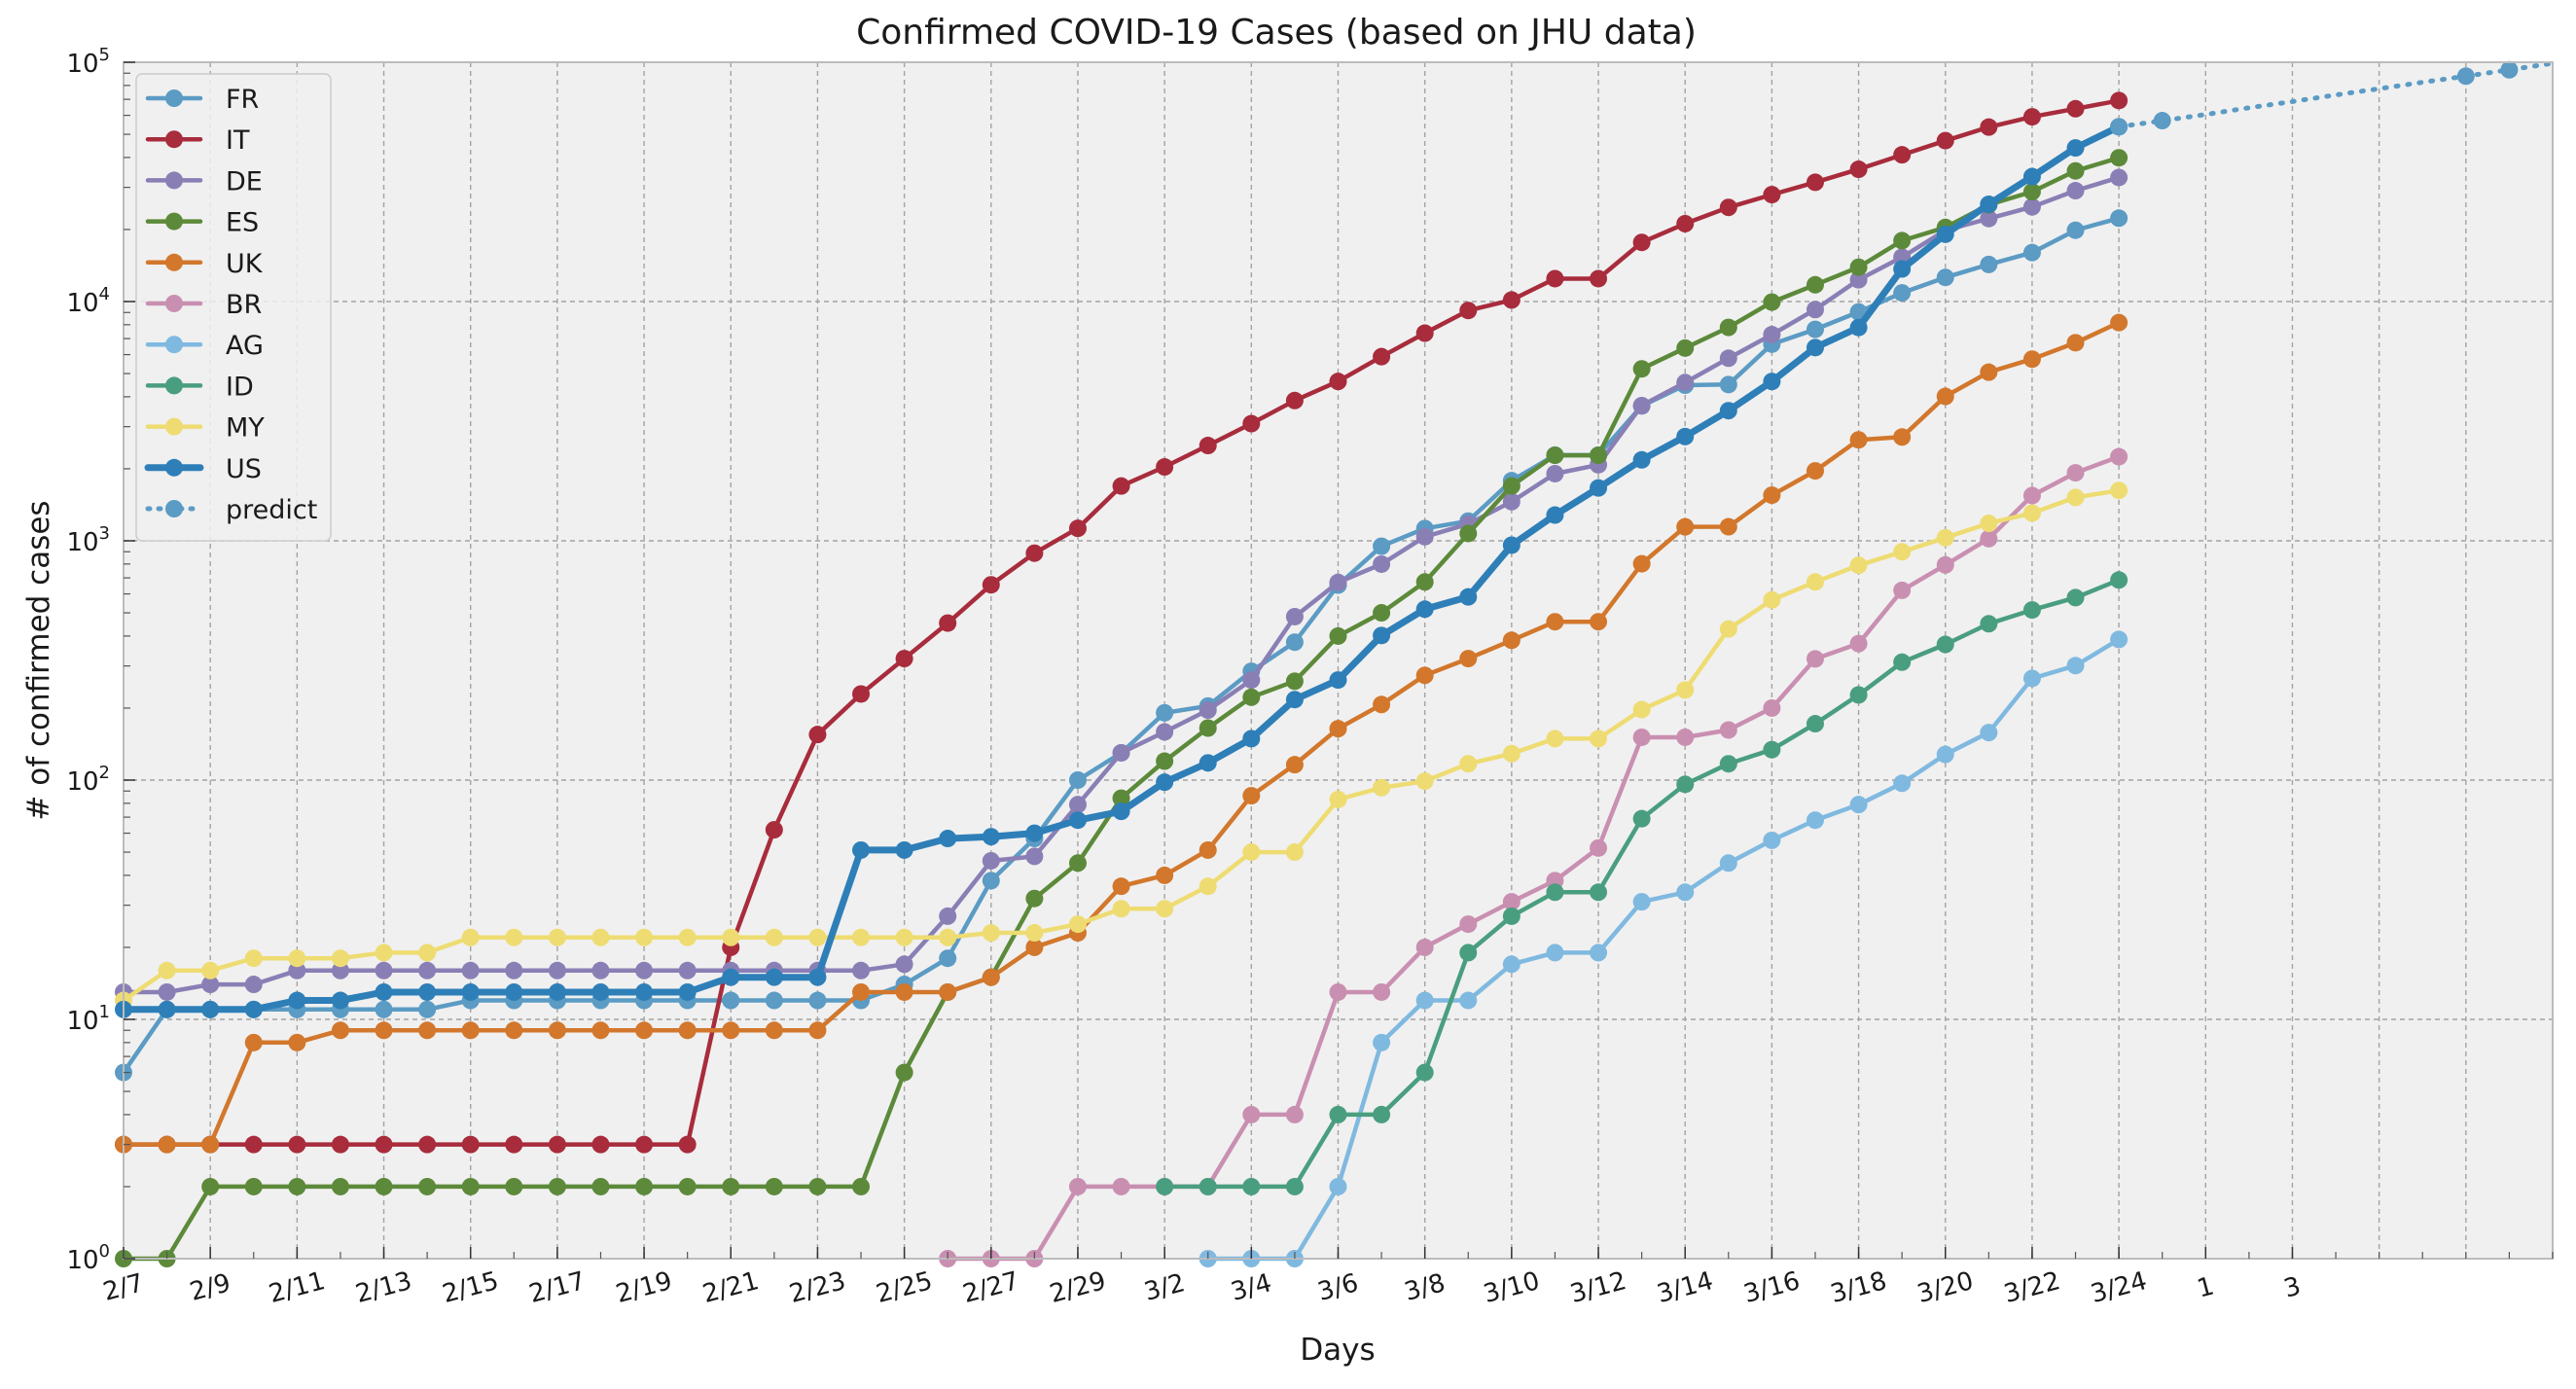 Image resolution: width=2576 pixels, height=1389 pixels. I want to click on x-axis-label: Days, so click(1337, 1351).